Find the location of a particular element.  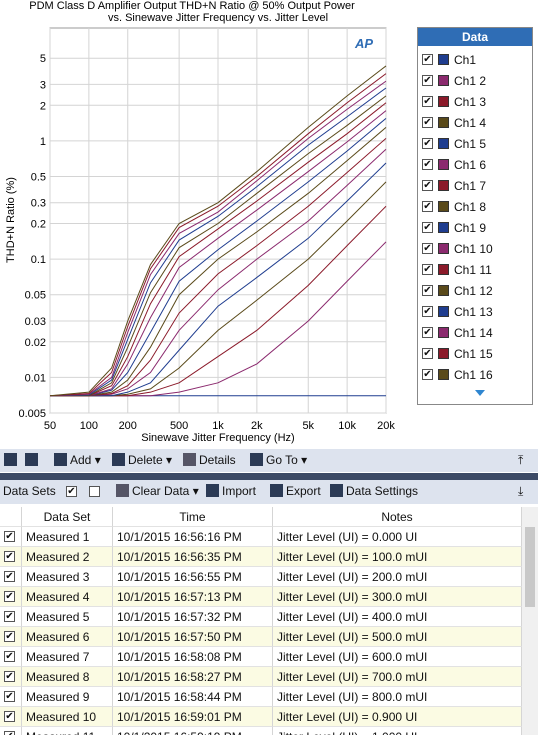

clear-data-button: Clear Data ▾ is located at coordinates (157, 491).